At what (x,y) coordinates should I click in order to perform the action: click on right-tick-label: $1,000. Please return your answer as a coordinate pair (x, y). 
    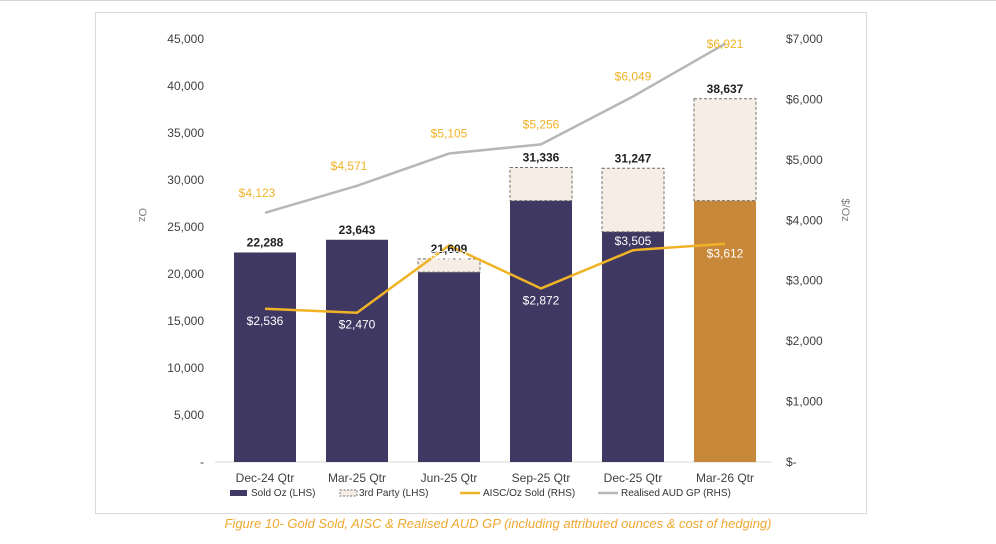
    Looking at the image, I should click on (804, 402).